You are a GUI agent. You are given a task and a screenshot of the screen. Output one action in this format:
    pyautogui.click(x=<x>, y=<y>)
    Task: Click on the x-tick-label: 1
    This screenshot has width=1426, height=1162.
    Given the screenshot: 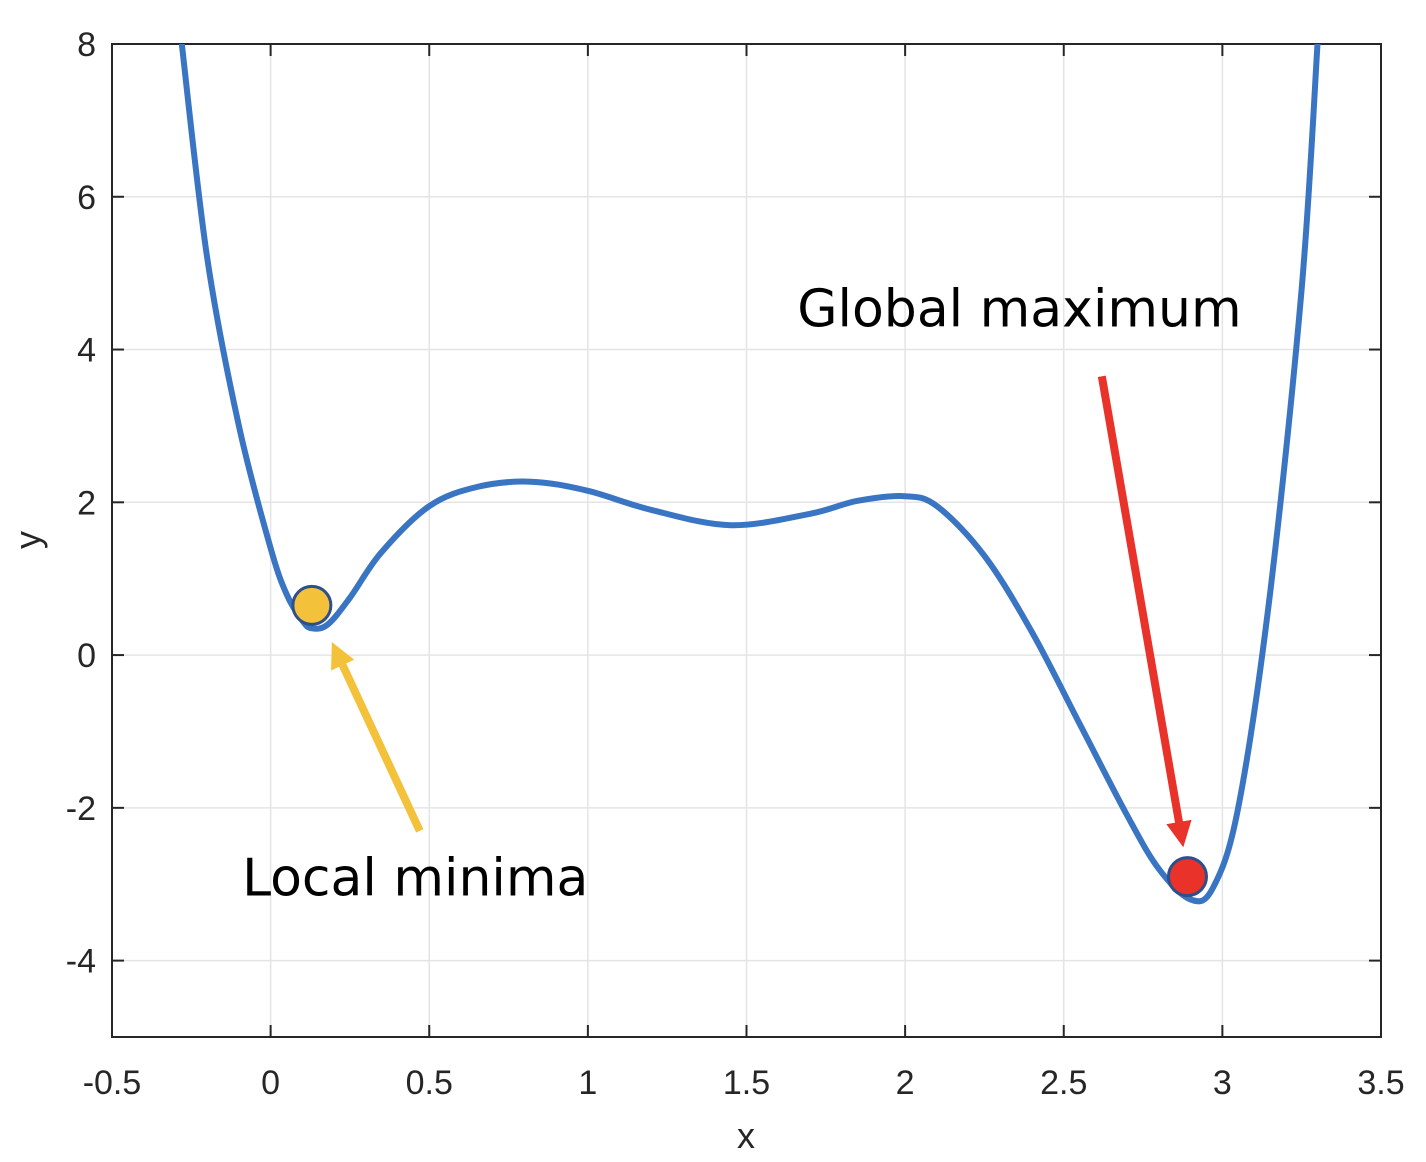 What is the action you would take?
    pyautogui.click(x=587, y=1083)
    